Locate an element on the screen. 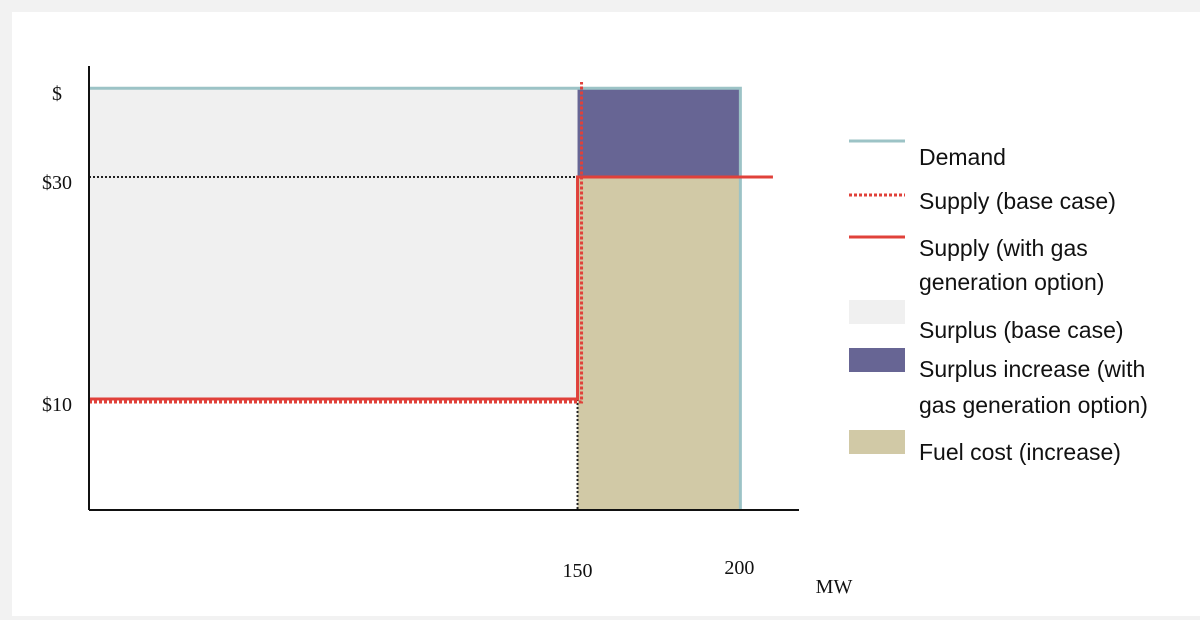 Image resolution: width=1200 pixels, height=620 pixels. x-tick-label: 200 is located at coordinates (739, 568).